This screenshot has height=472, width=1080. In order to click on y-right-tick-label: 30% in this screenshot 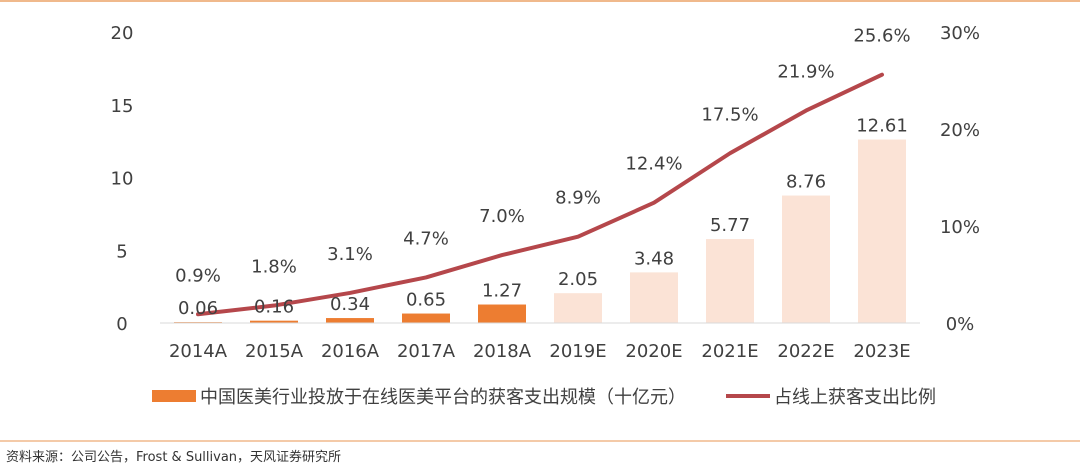, I will do `click(960, 33)`.